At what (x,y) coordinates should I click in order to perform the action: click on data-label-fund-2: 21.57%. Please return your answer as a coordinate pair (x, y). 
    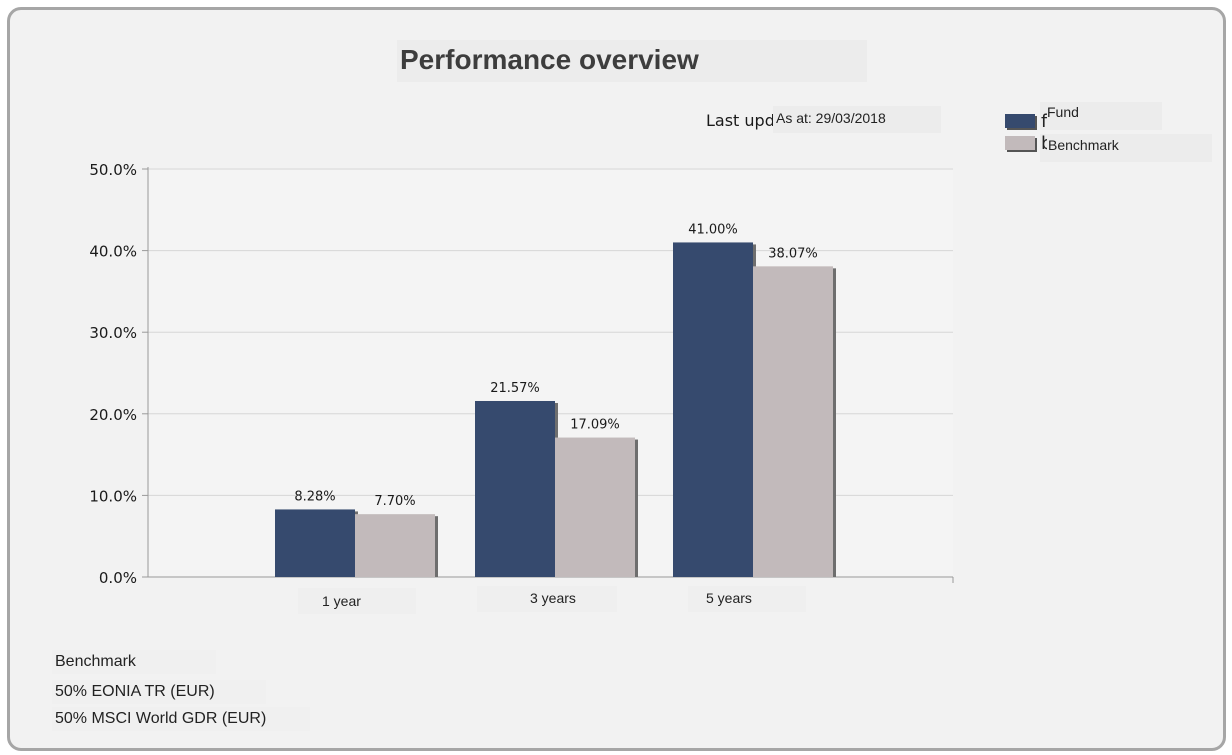
    Looking at the image, I should click on (515, 388).